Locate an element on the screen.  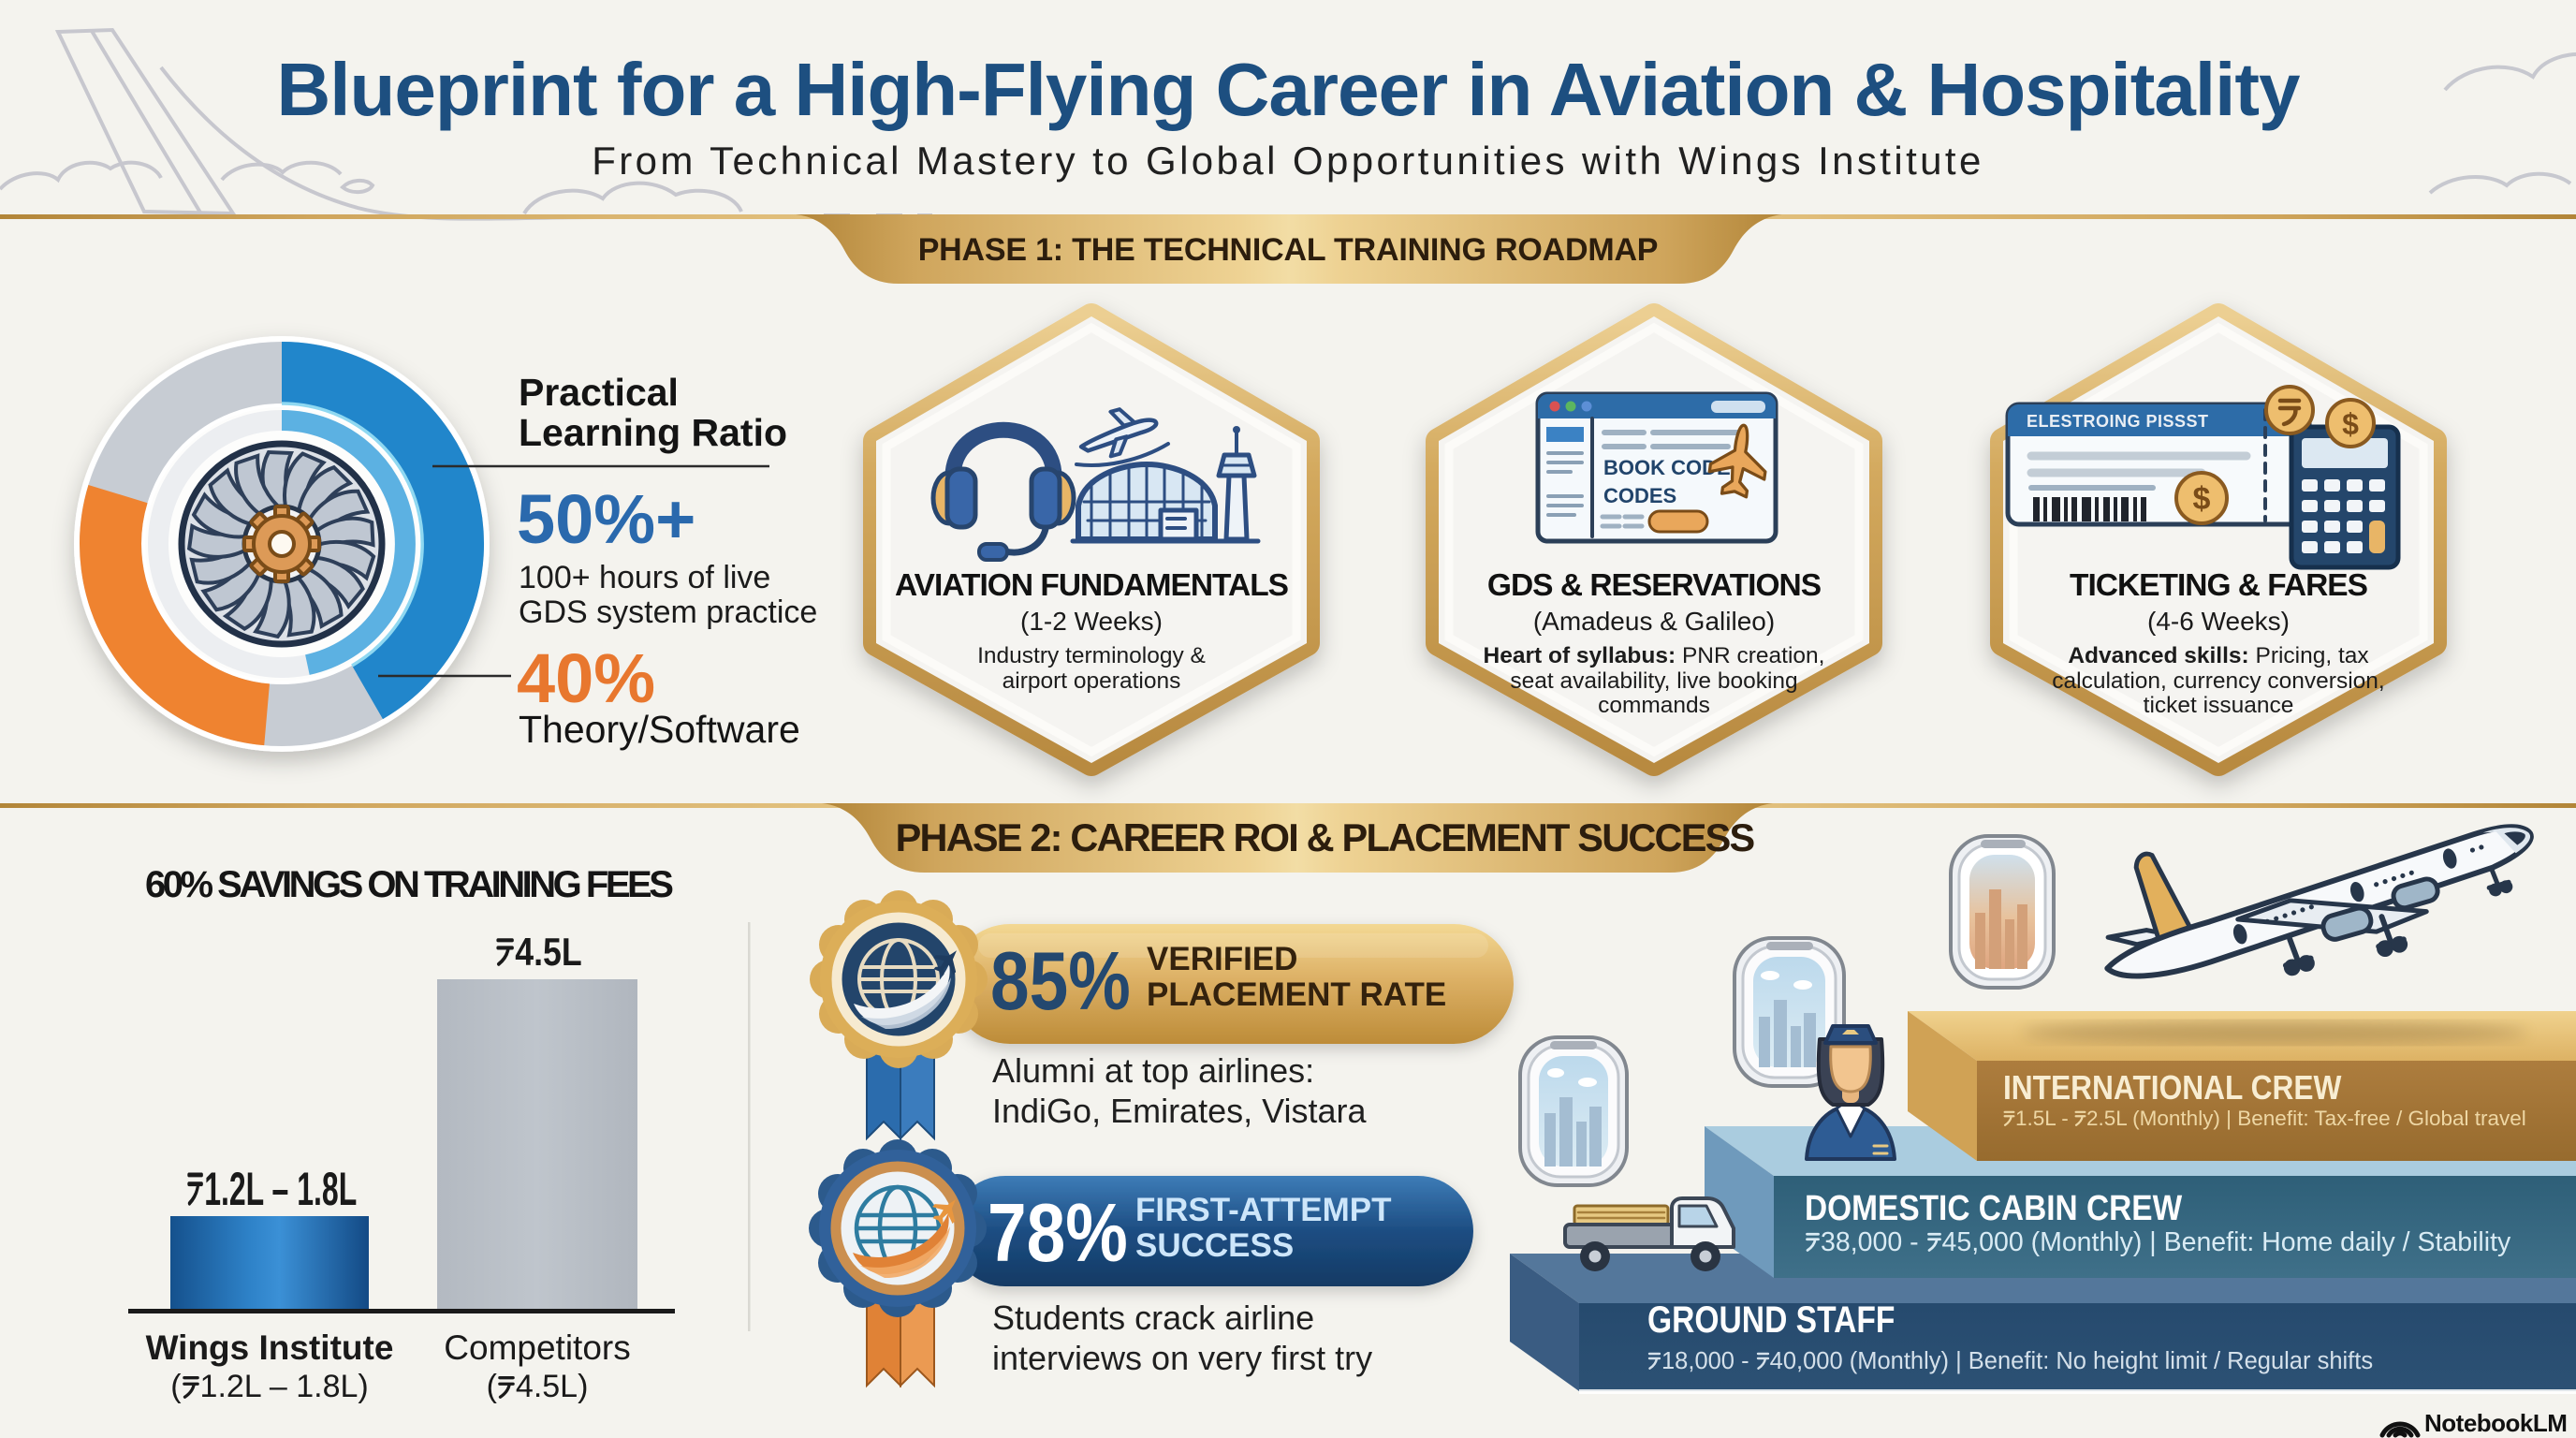
svg-text: CODES is located at coordinates (1639, 495).